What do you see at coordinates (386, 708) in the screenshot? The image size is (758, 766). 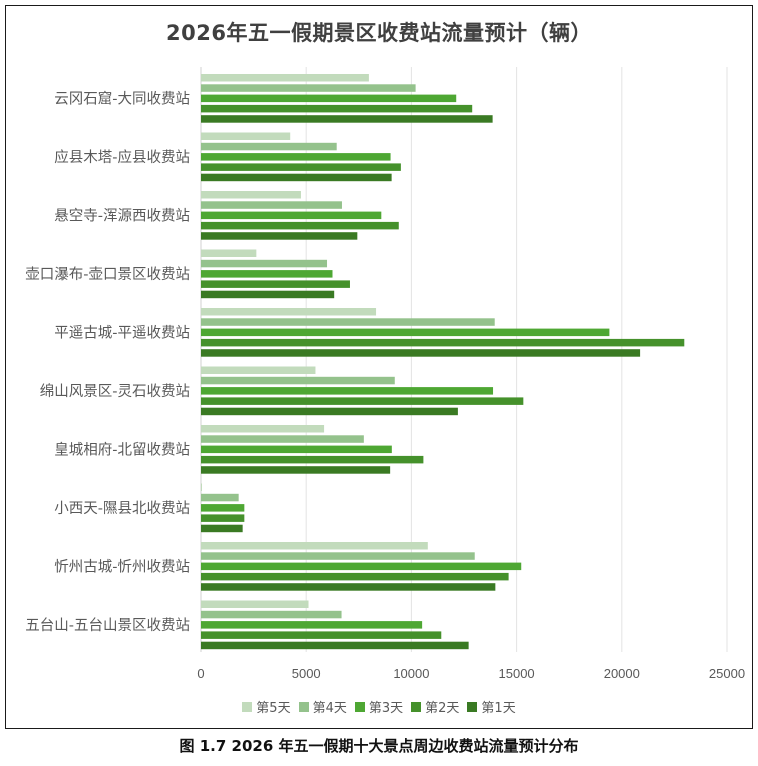 I see `legend-label: 第3天` at bounding box center [386, 708].